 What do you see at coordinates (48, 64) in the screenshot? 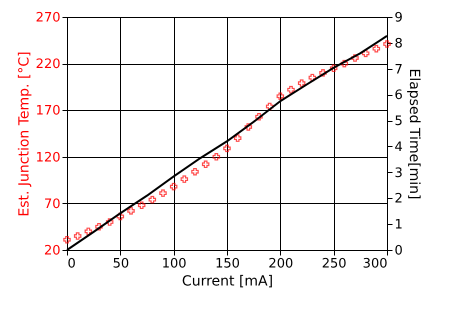
I see `y-tick-label: 220` at bounding box center [48, 64].